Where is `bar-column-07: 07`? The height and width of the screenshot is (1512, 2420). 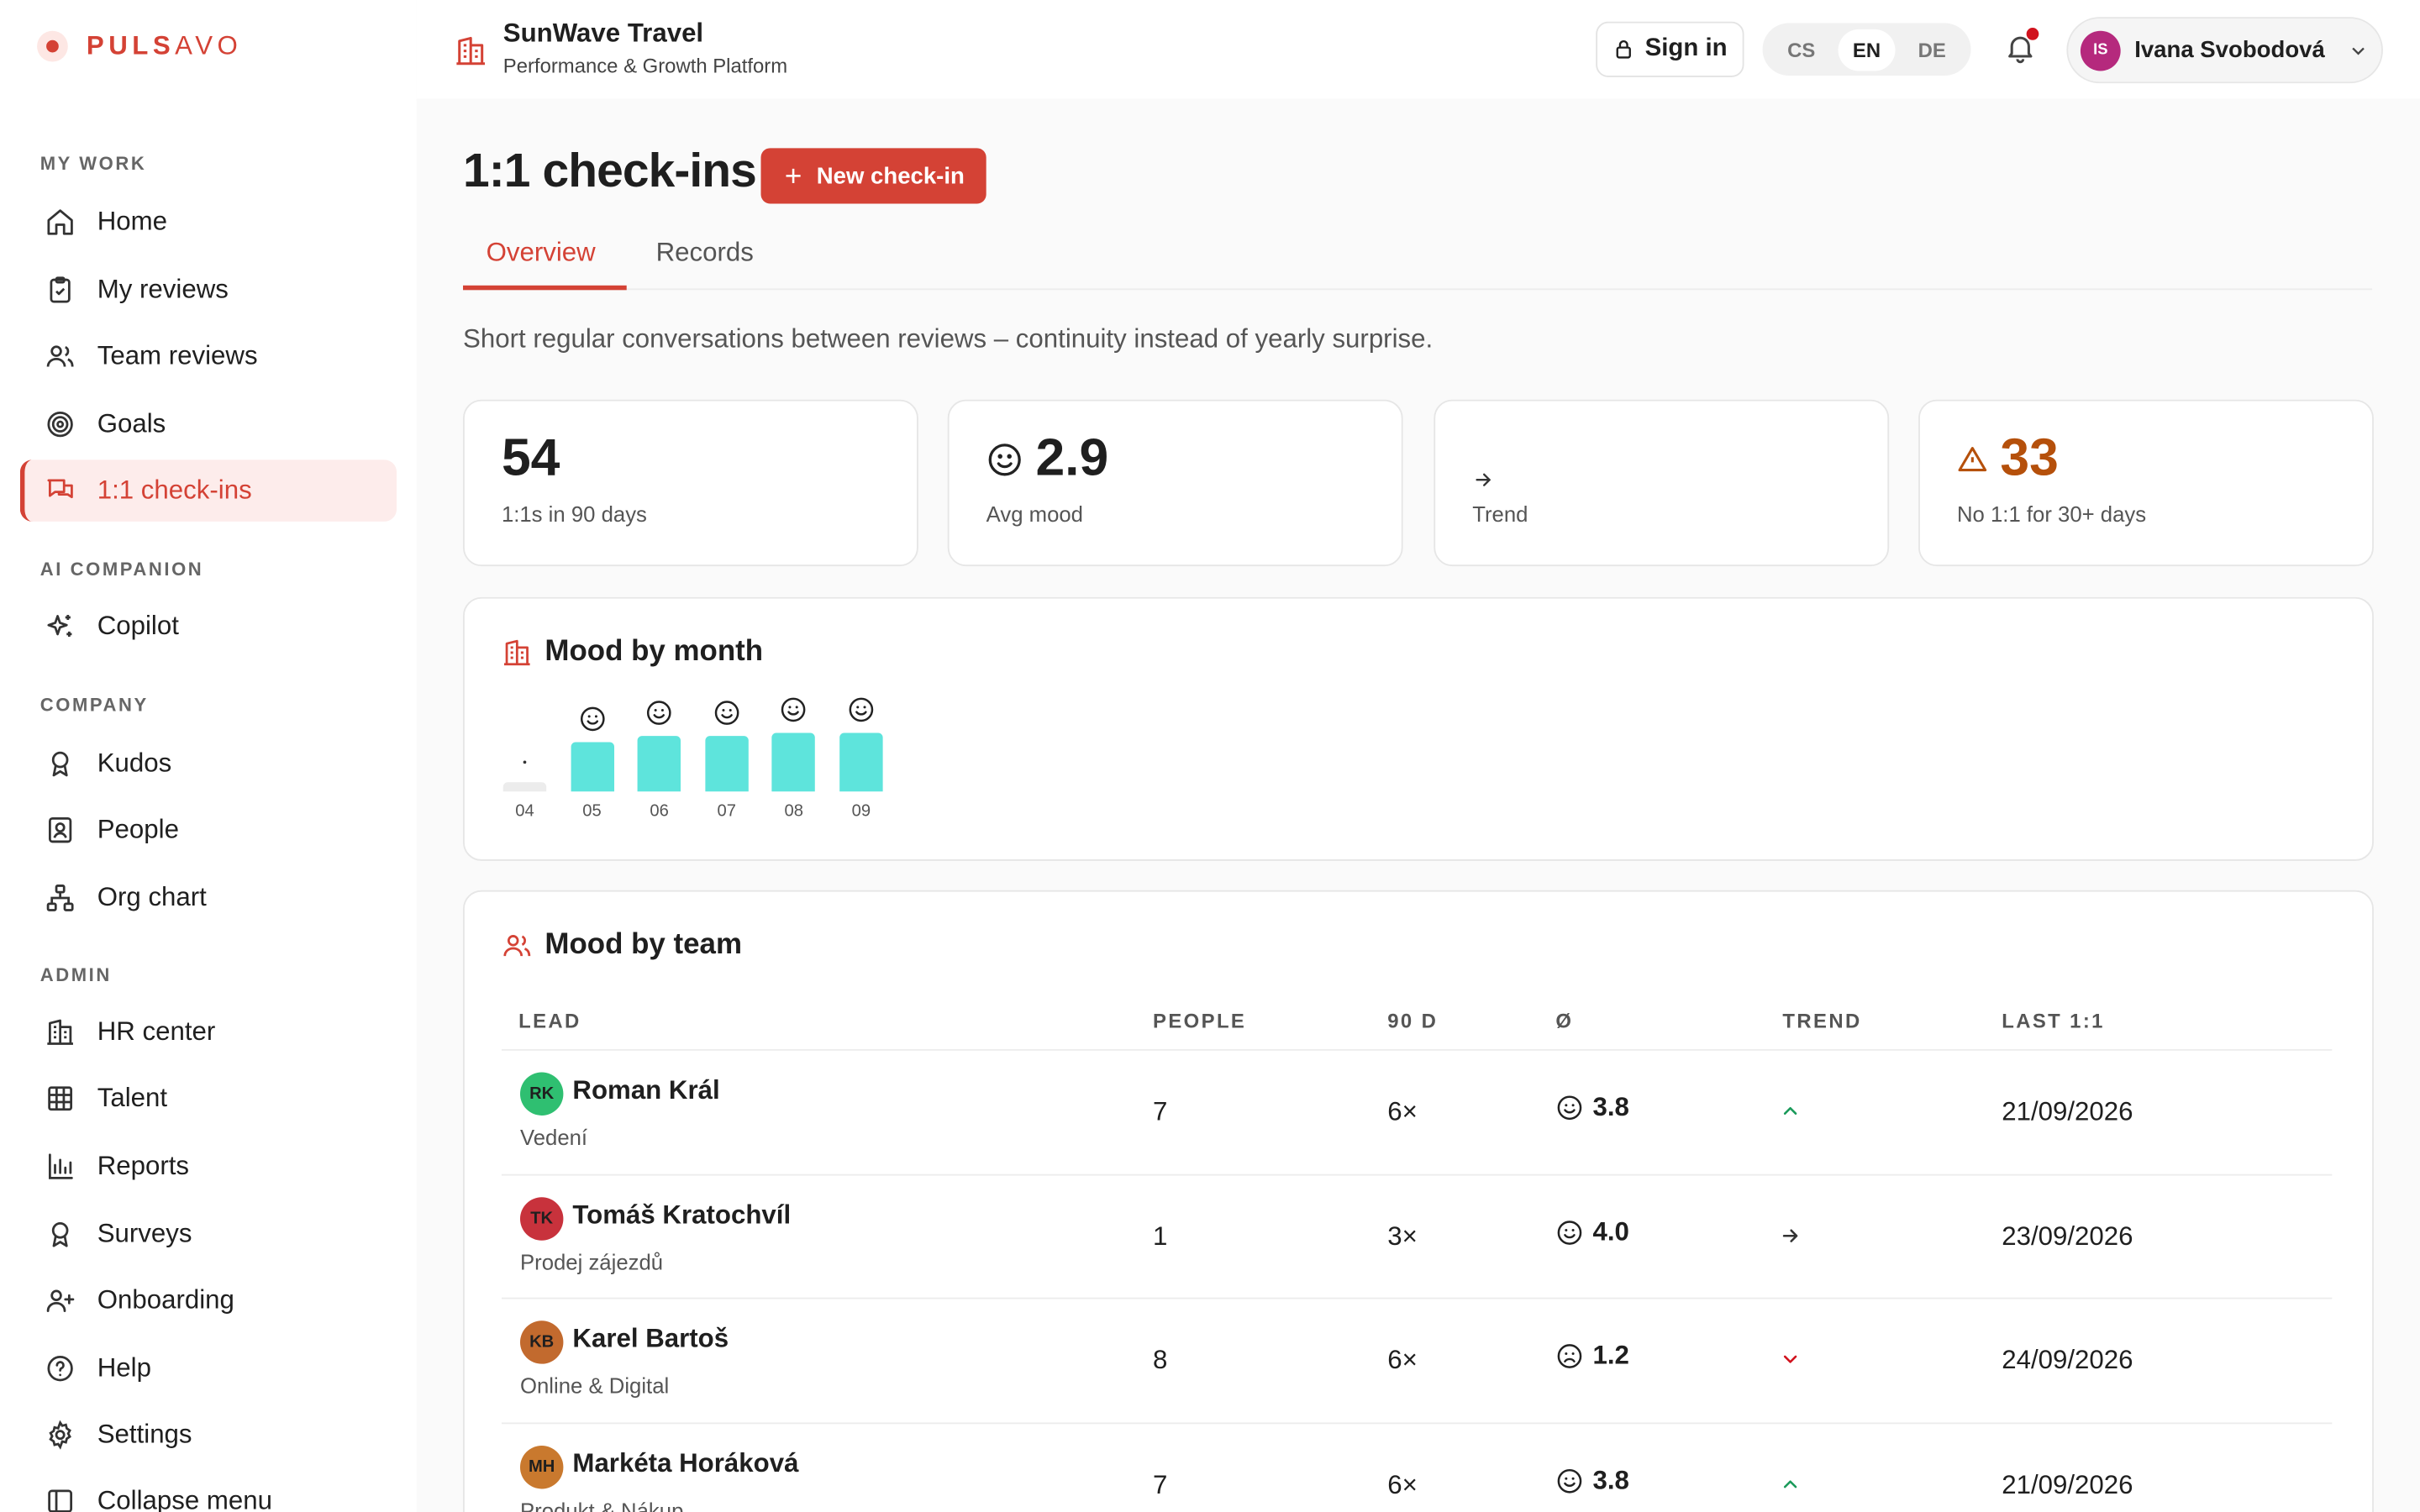
bar-column-07: 07 is located at coordinates (726, 760).